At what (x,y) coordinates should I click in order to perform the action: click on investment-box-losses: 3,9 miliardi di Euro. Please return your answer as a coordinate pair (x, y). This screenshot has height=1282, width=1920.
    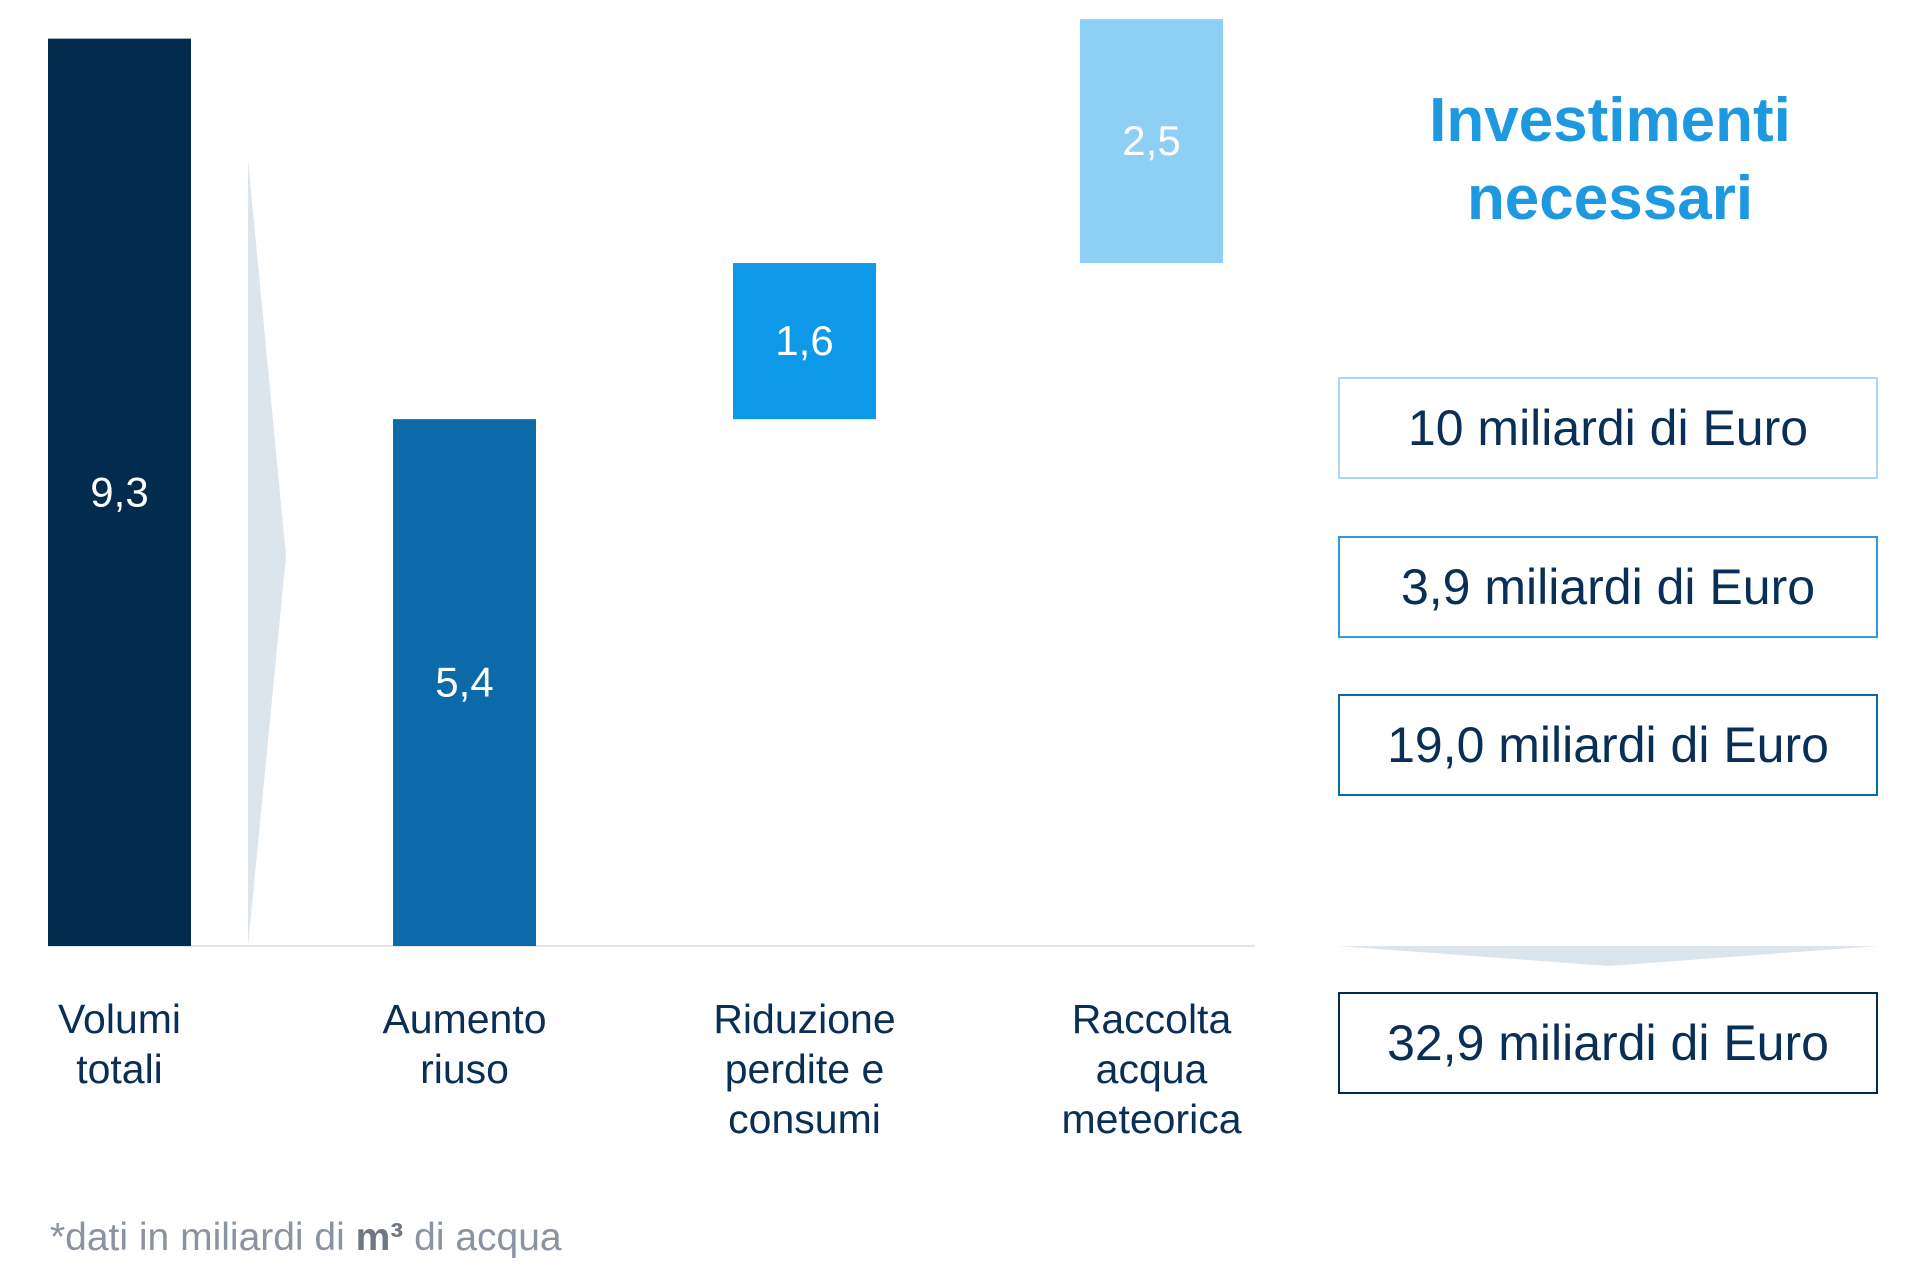
    Looking at the image, I should click on (1608, 587).